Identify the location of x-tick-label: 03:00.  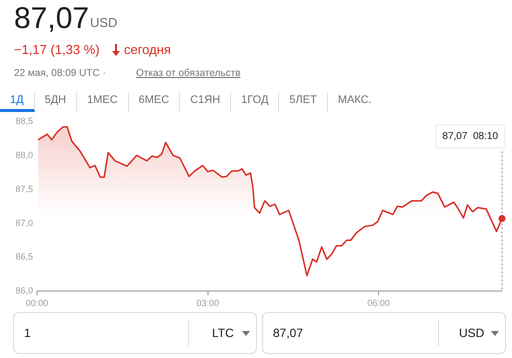
(208, 303).